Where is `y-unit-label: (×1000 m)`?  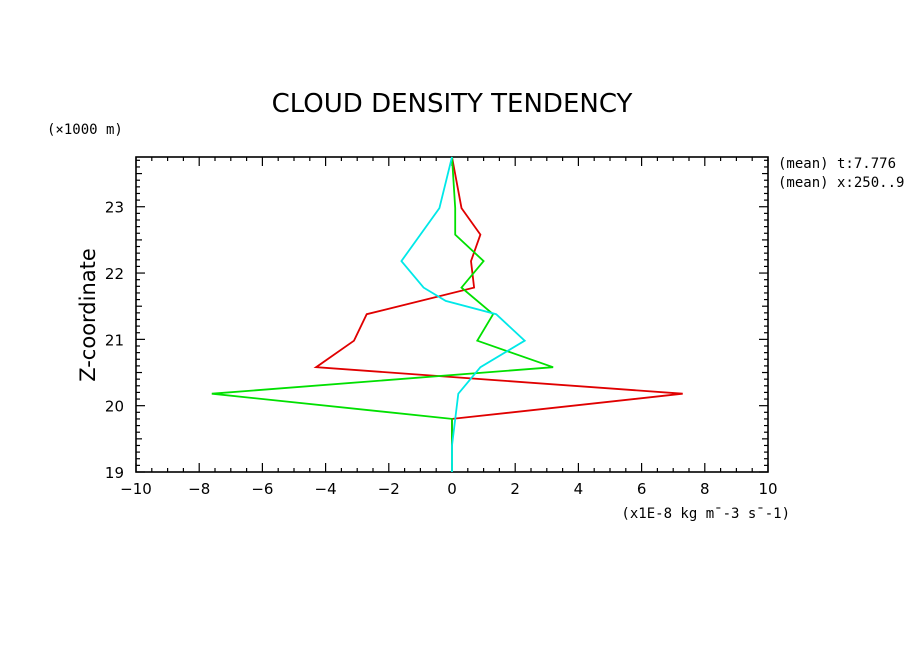
y-unit-label: (×1000 m) is located at coordinates (85, 130).